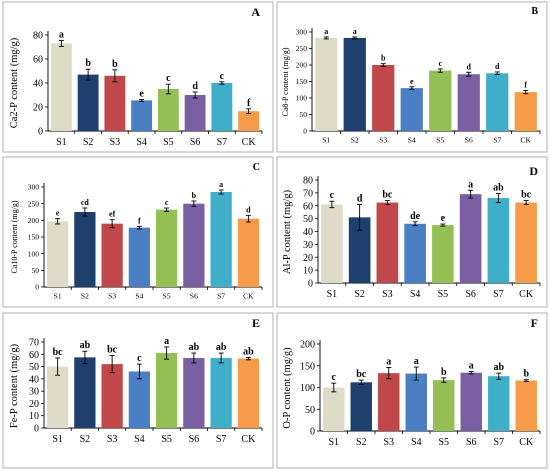  I want to click on y-tick-label: 200, so click(302, 65).